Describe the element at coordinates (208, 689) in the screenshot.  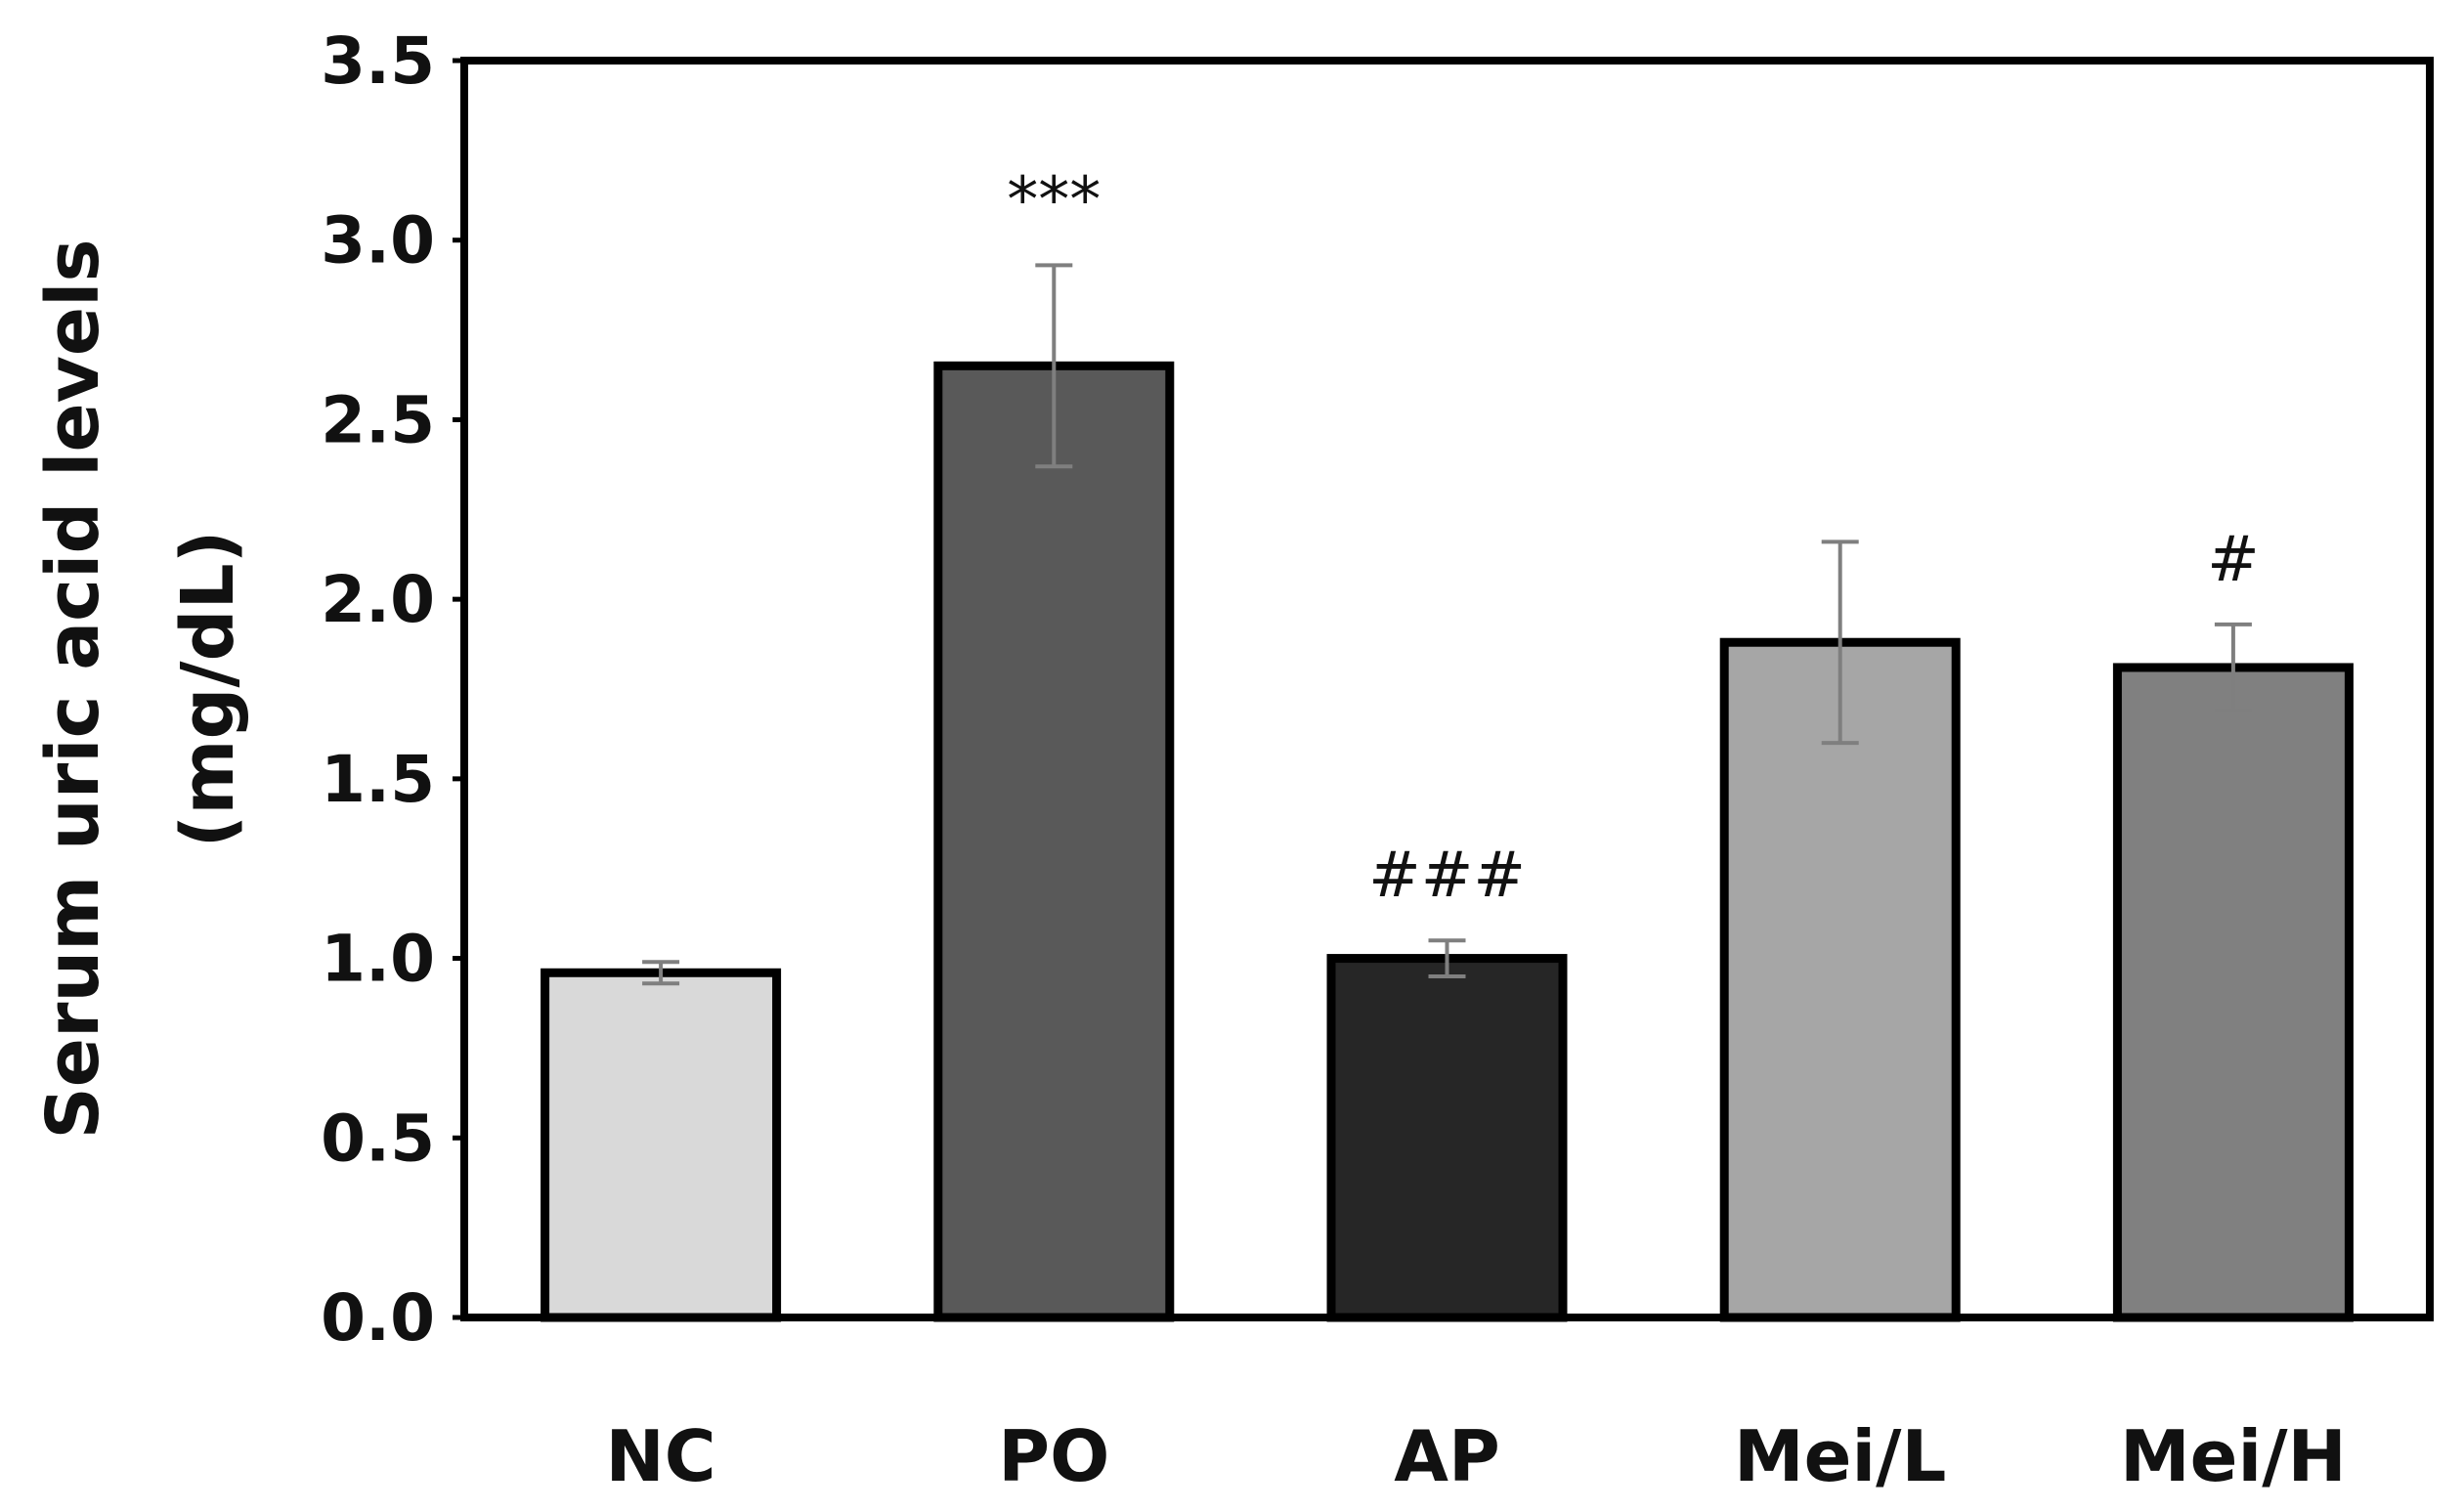
I see `y-axis-unit: (mg/dL)` at that location.